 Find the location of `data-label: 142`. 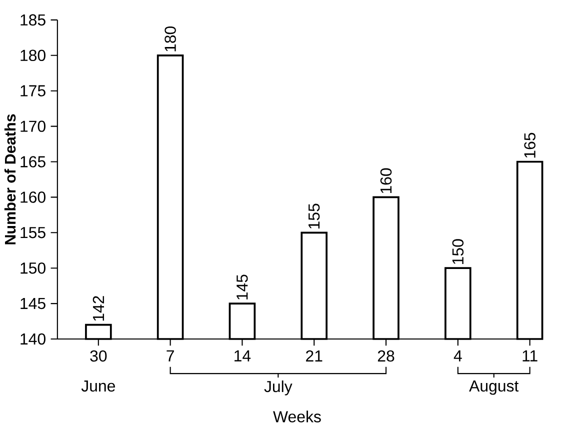

data-label: 142 is located at coordinates (98, 308).